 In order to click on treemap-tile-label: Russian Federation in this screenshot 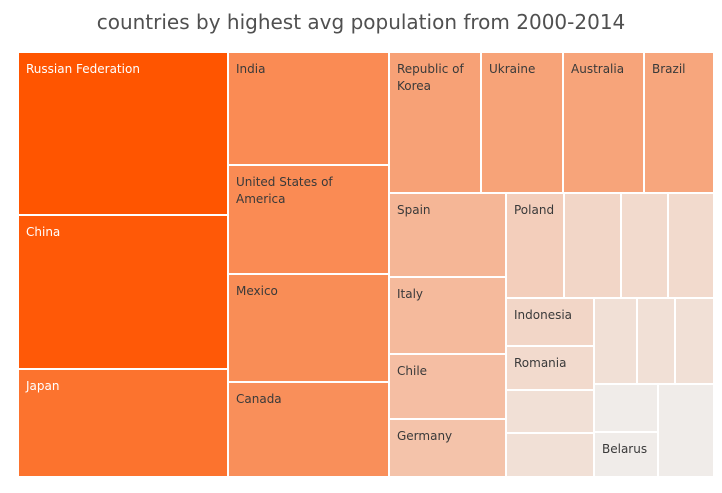, I will do `click(83, 69)`.